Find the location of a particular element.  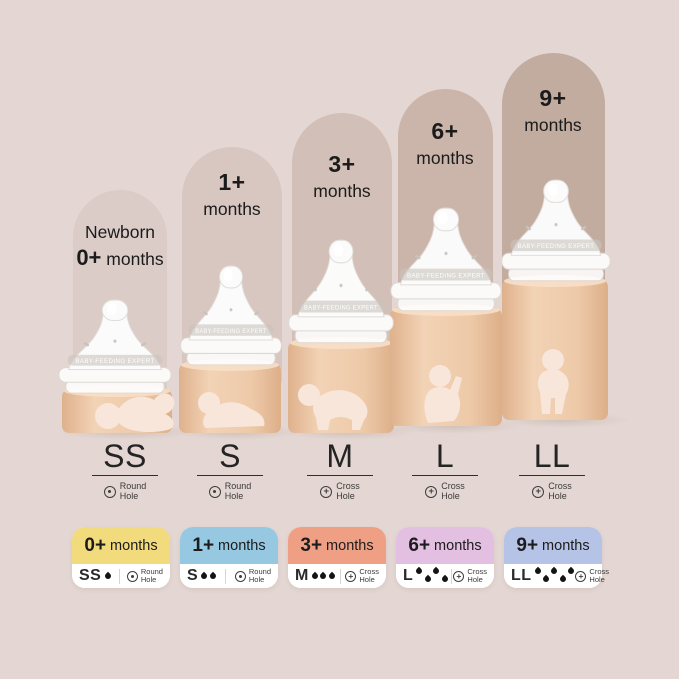

age-number: 9+ is located at coordinates (553, 98).